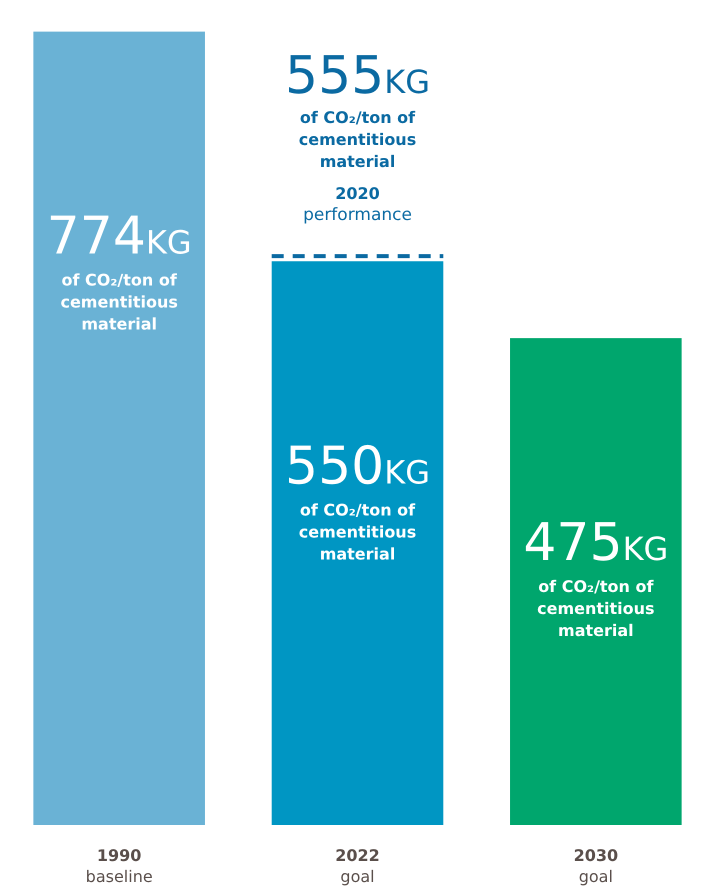 This screenshot has height=888, width=715. What do you see at coordinates (595, 576) in the screenshot?
I see `data-label: 475KG of CO₂/ton of cementitious material` at bounding box center [595, 576].